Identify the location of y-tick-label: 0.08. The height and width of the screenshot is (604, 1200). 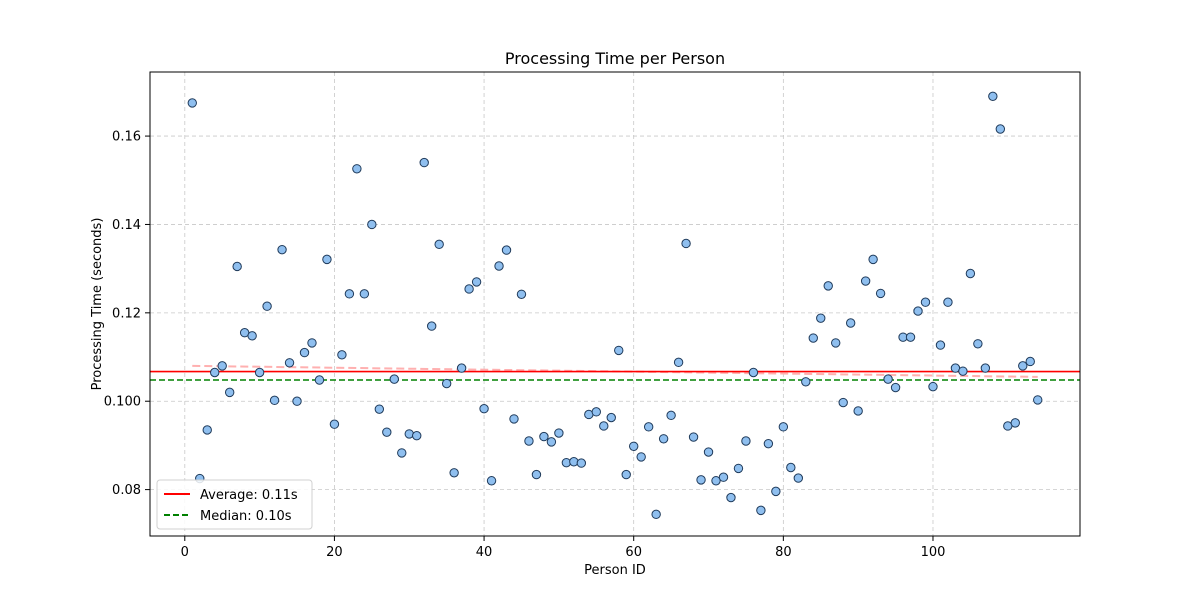
(126, 490).